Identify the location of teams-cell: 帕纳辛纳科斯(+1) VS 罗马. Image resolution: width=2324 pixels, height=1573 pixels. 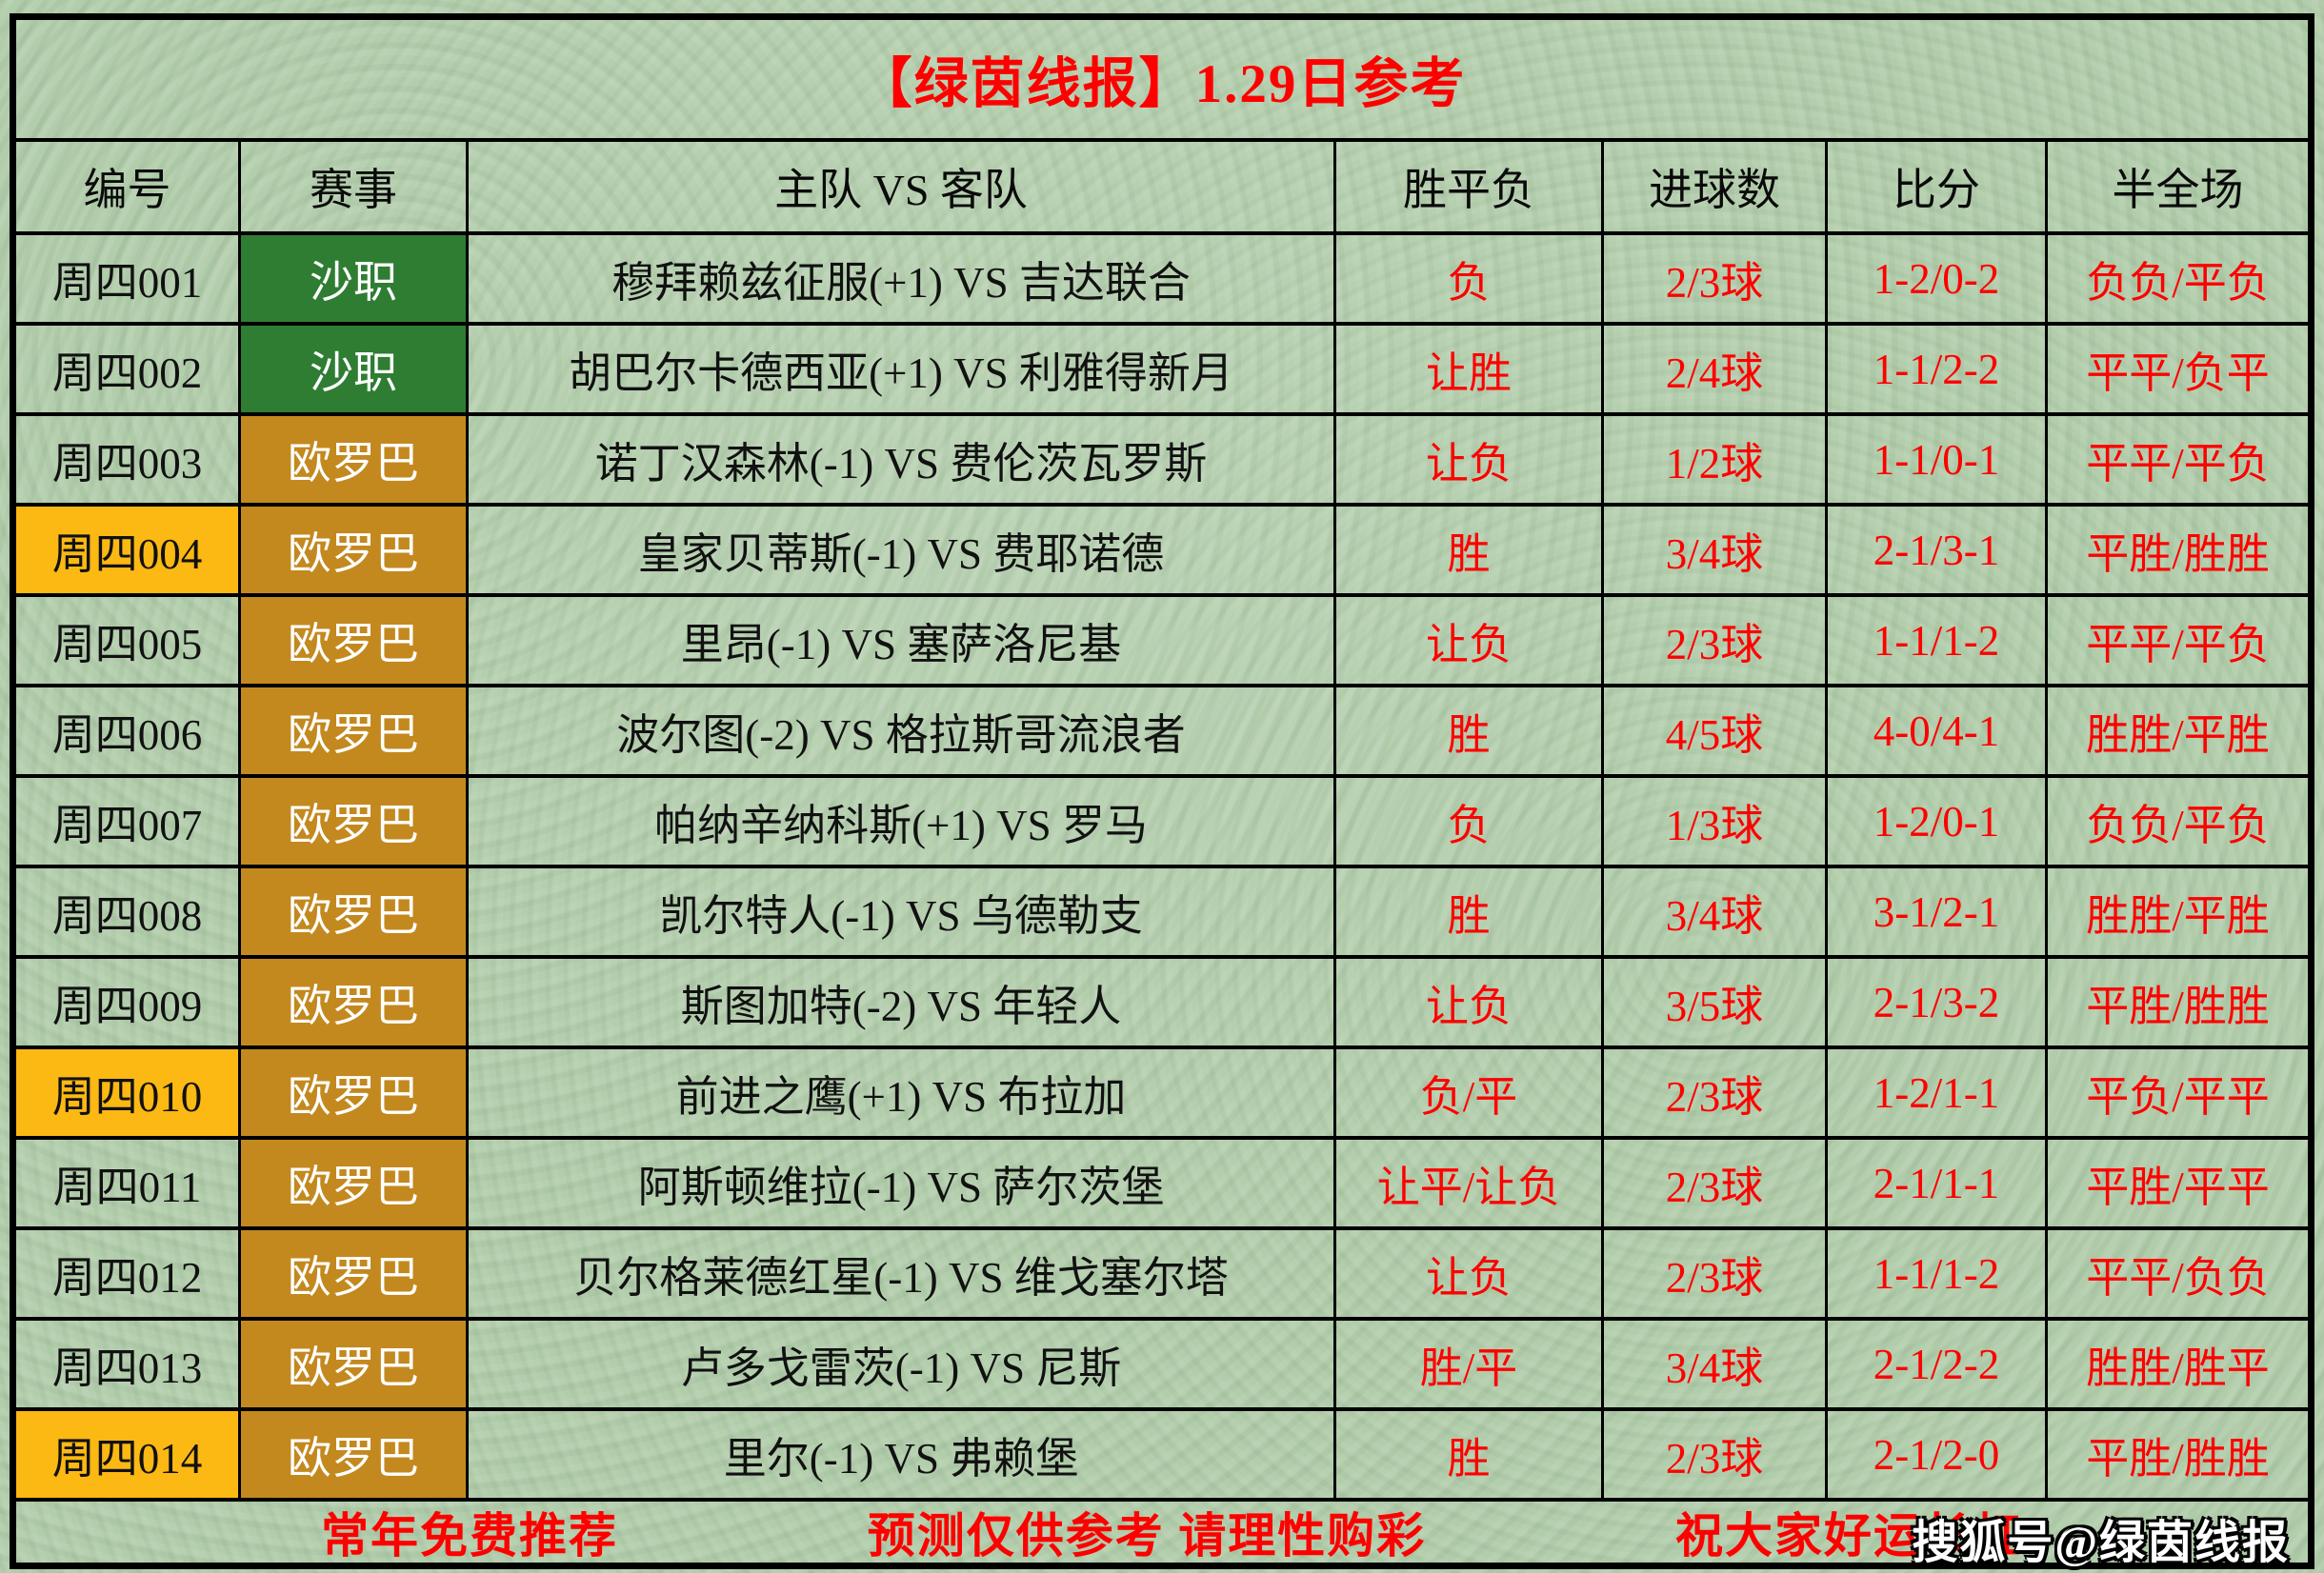
(900, 822).